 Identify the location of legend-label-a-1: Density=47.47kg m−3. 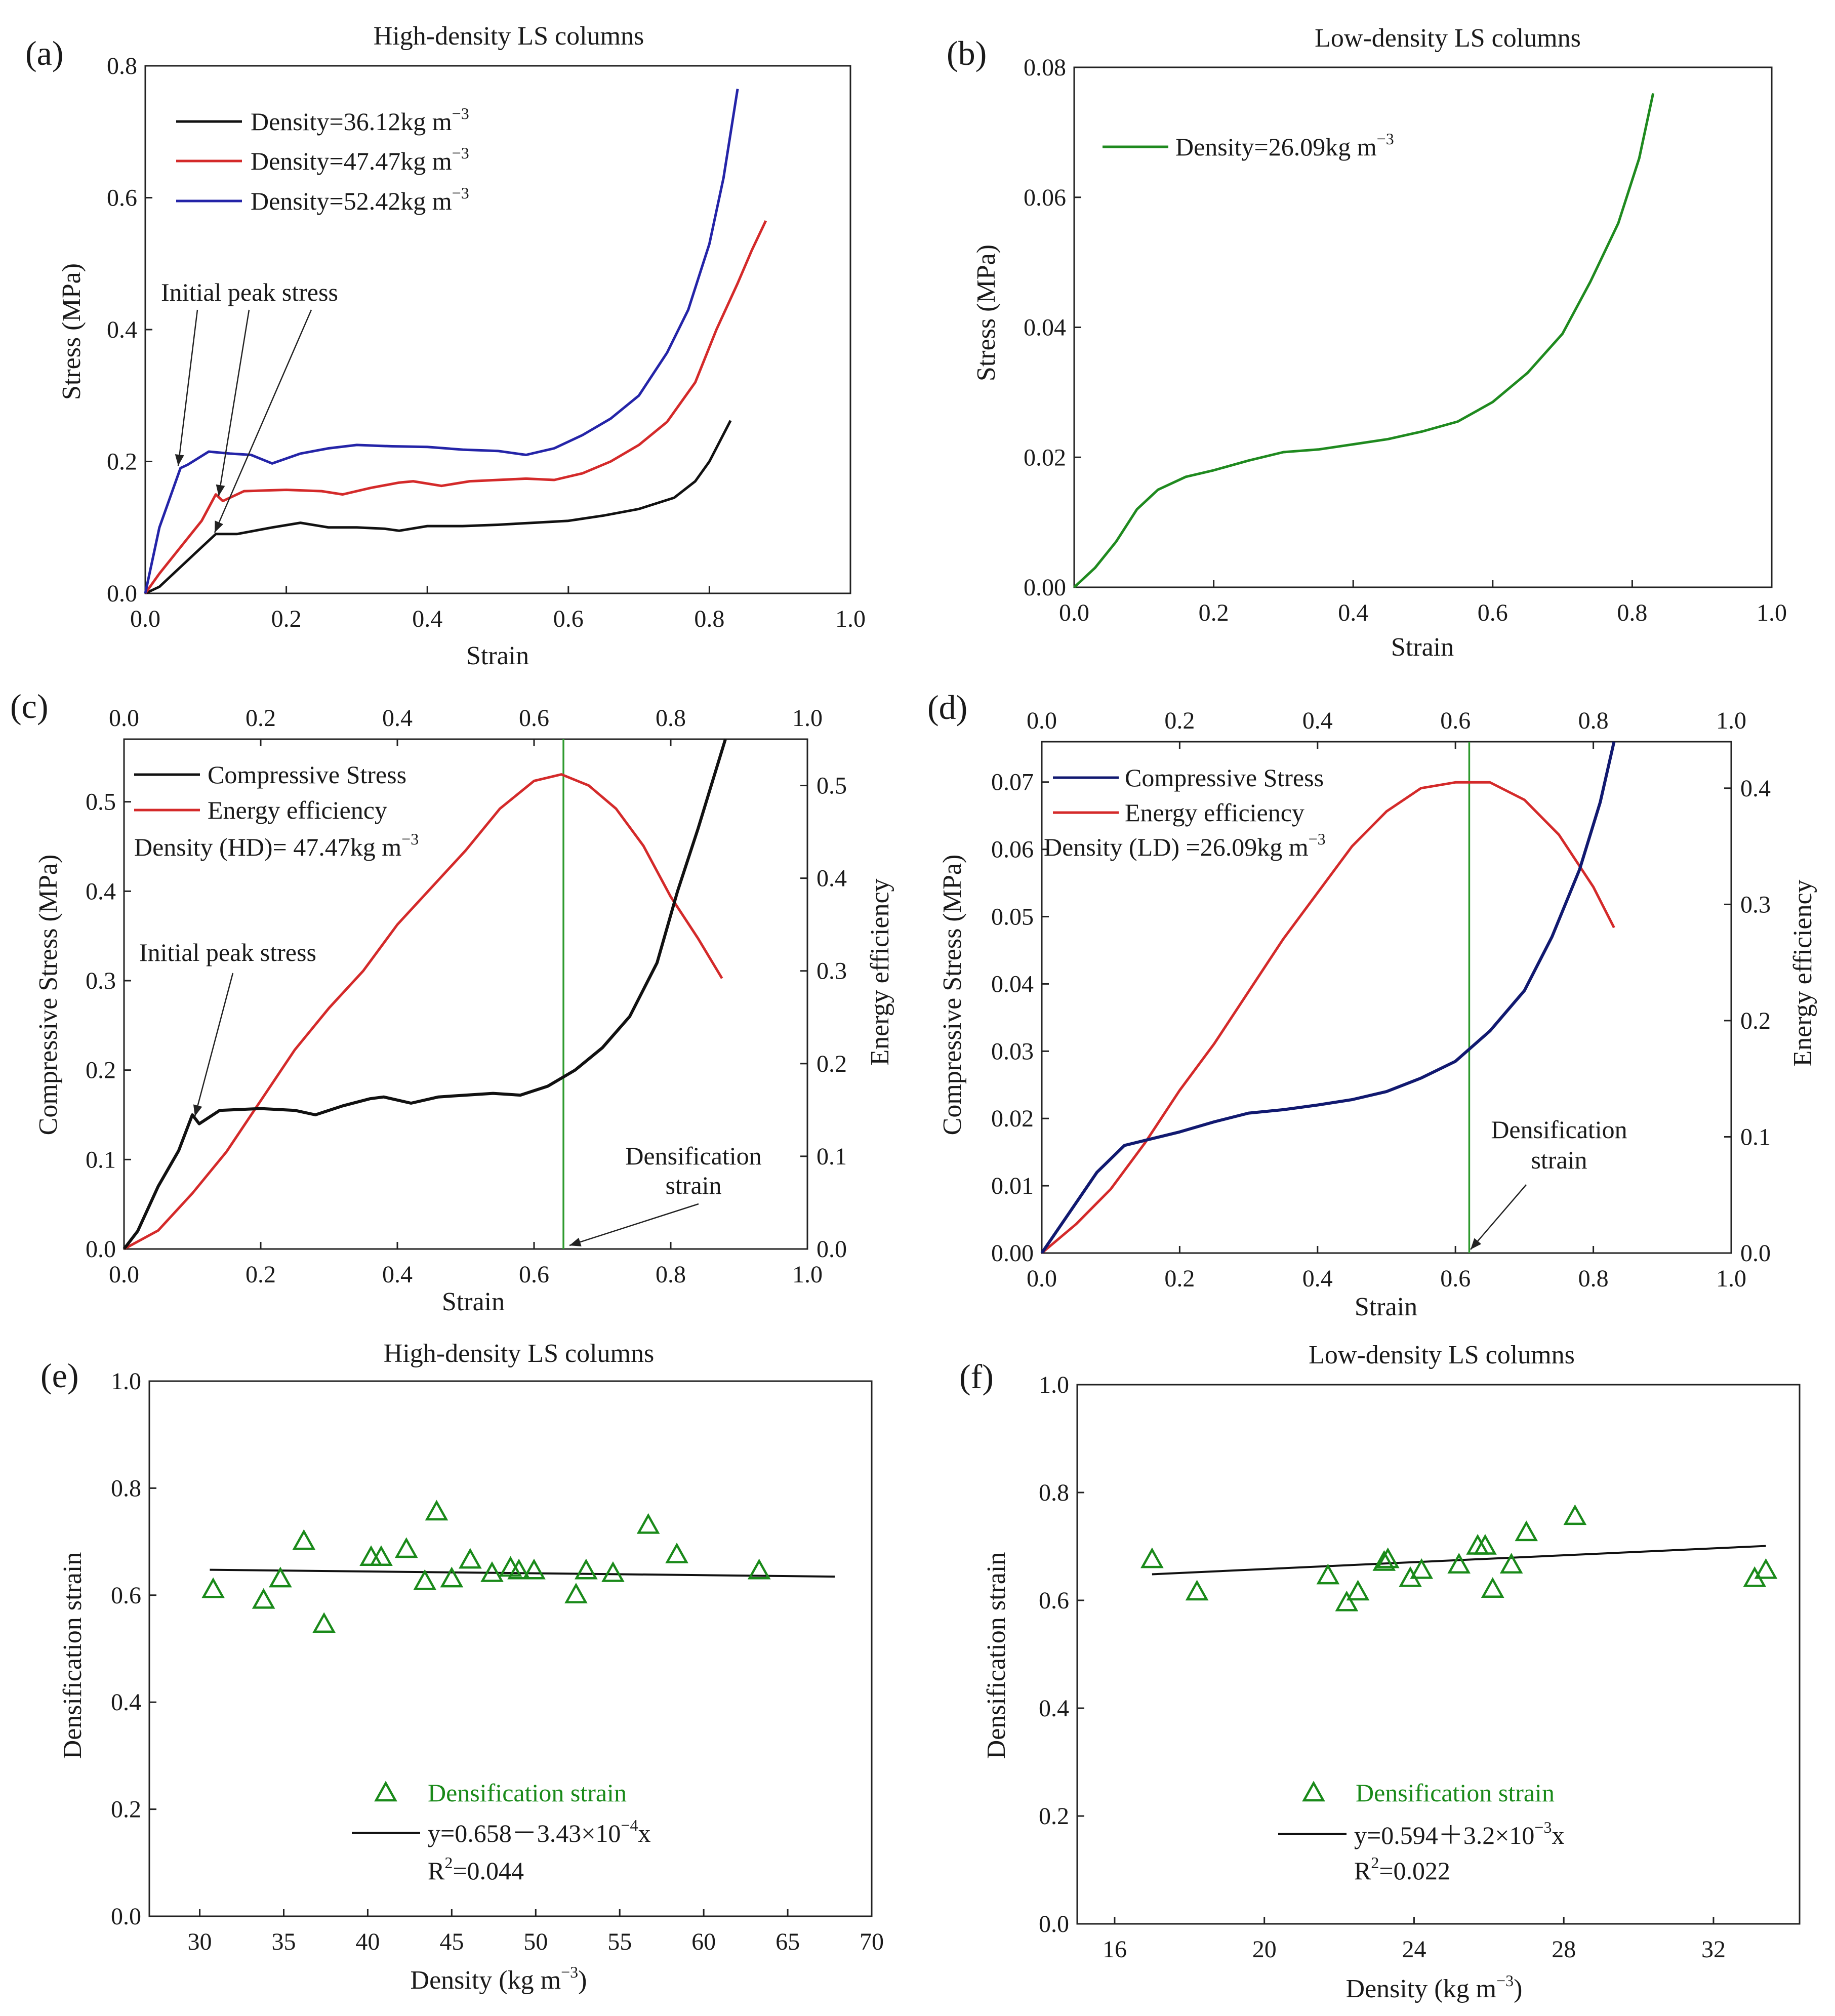
(360, 160).